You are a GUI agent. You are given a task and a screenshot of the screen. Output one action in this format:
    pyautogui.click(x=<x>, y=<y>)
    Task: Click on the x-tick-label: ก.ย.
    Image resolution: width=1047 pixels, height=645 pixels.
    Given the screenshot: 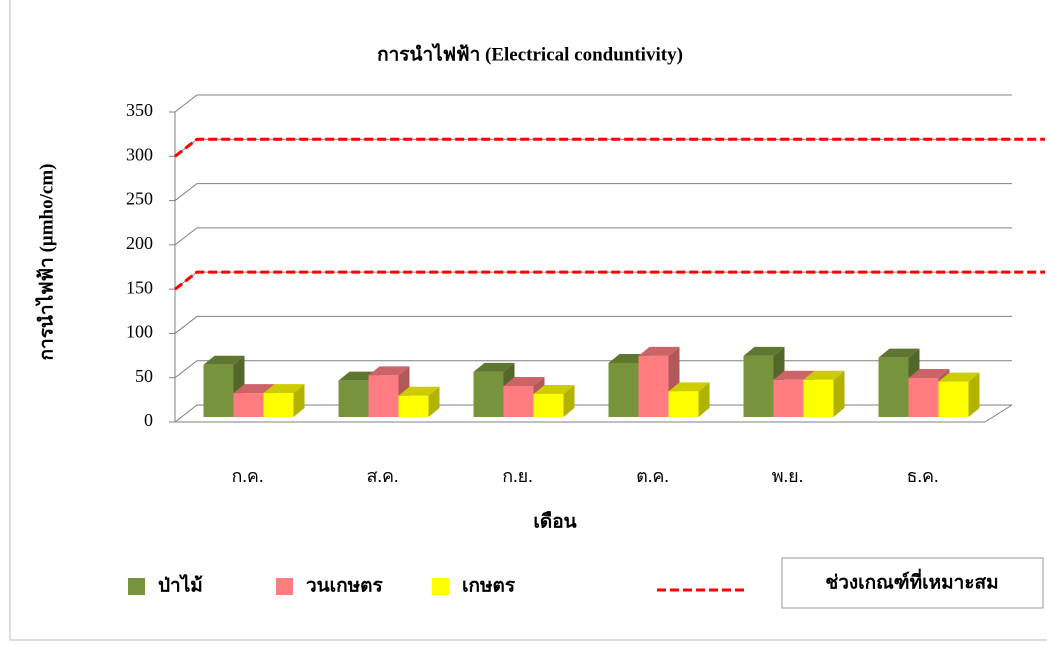 What is the action you would take?
    pyautogui.click(x=517, y=476)
    